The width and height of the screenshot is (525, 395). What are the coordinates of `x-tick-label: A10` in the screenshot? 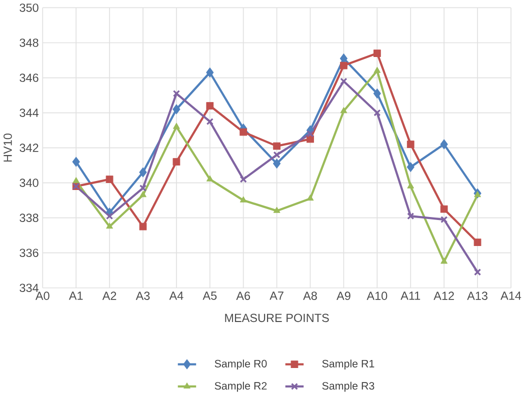 It's located at (377, 295).